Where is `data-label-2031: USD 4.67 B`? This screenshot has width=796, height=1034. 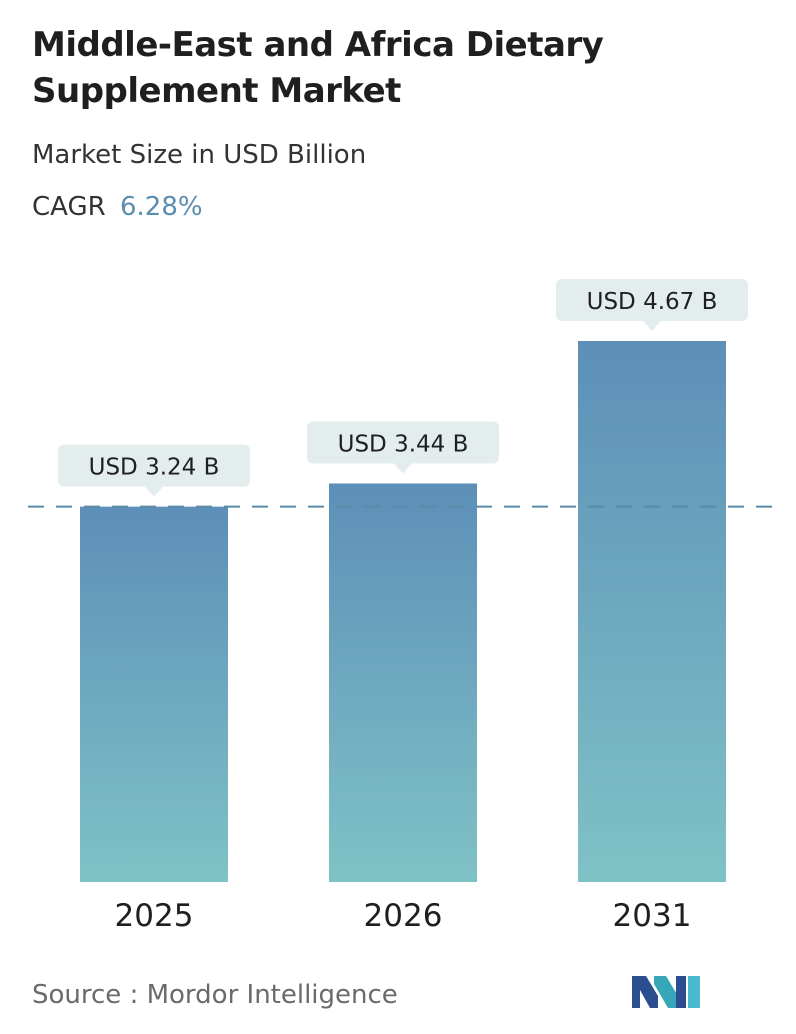 data-label-2031: USD 4.67 B is located at coordinates (652, 305).